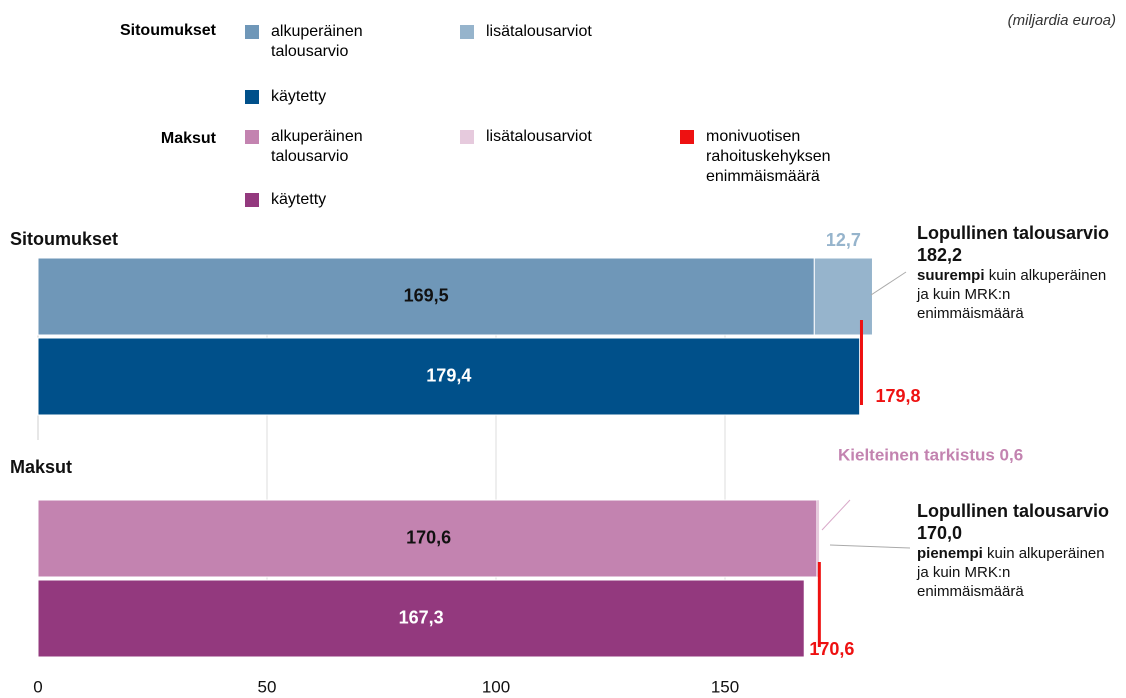  I want to click on value-label: 170,6, so click(428, 537).